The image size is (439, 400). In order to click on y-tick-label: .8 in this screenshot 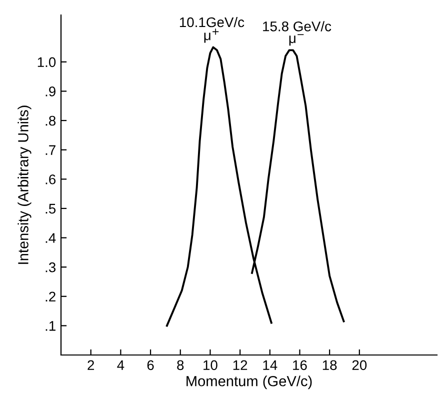, I will do `click(51, 121)`.